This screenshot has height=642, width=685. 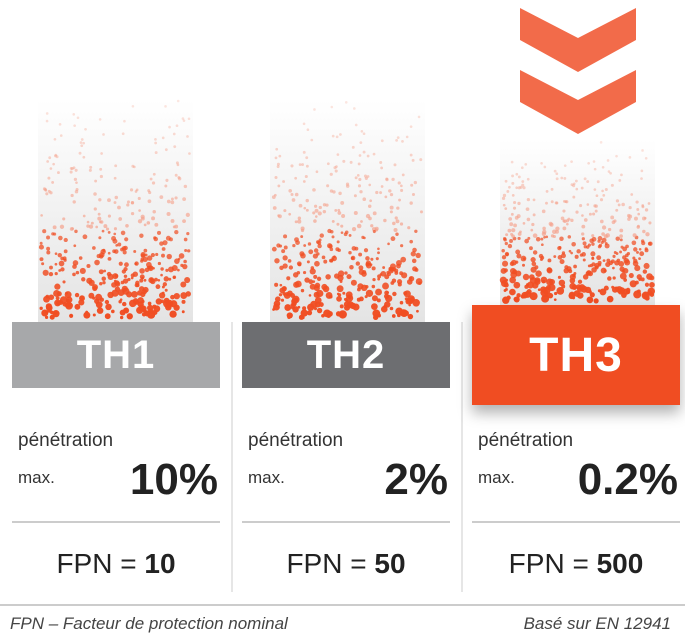 I want to click on fpn: FPN = 10, so click(x=116, y=564).